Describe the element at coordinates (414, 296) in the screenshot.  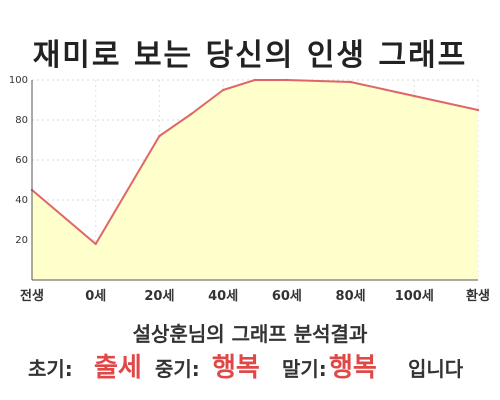
I see `x-tick-label-6: 100세` at that location.